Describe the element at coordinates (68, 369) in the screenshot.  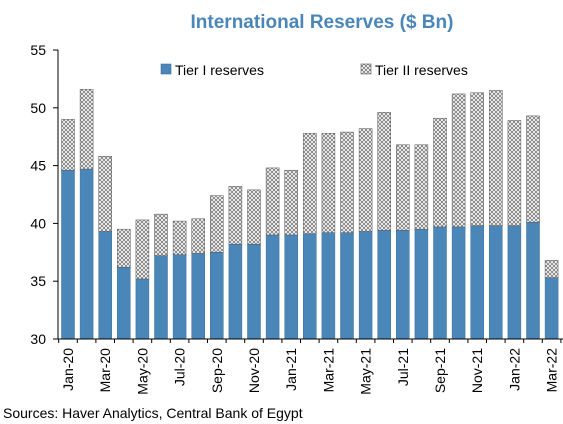
I see `x-tick-label: Jan-20` at that location.